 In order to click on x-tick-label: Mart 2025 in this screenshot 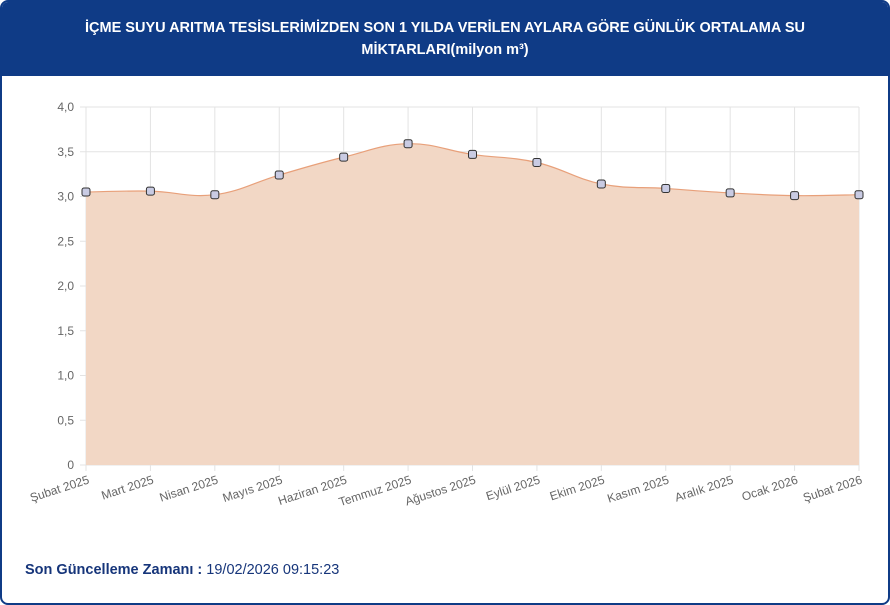, I will do `click(128, 487)`.